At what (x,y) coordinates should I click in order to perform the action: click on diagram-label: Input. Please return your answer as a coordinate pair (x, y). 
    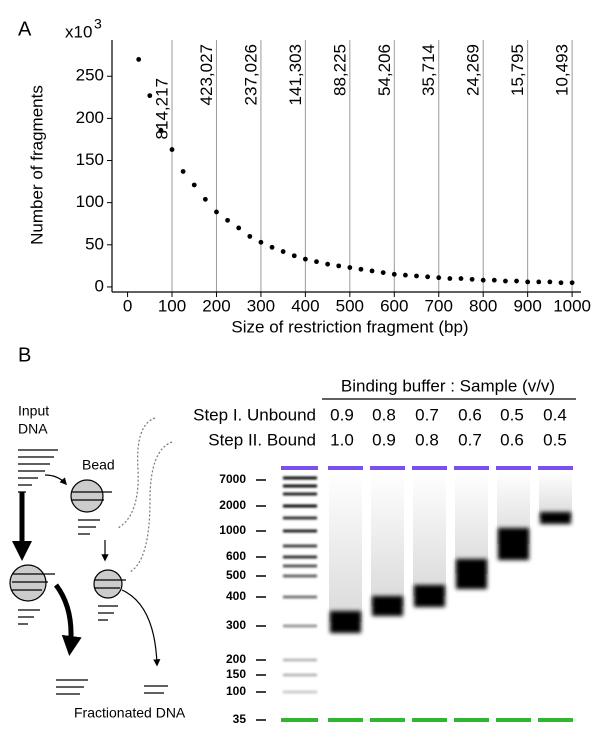
    Looking at the image, I should click on (33, 411).